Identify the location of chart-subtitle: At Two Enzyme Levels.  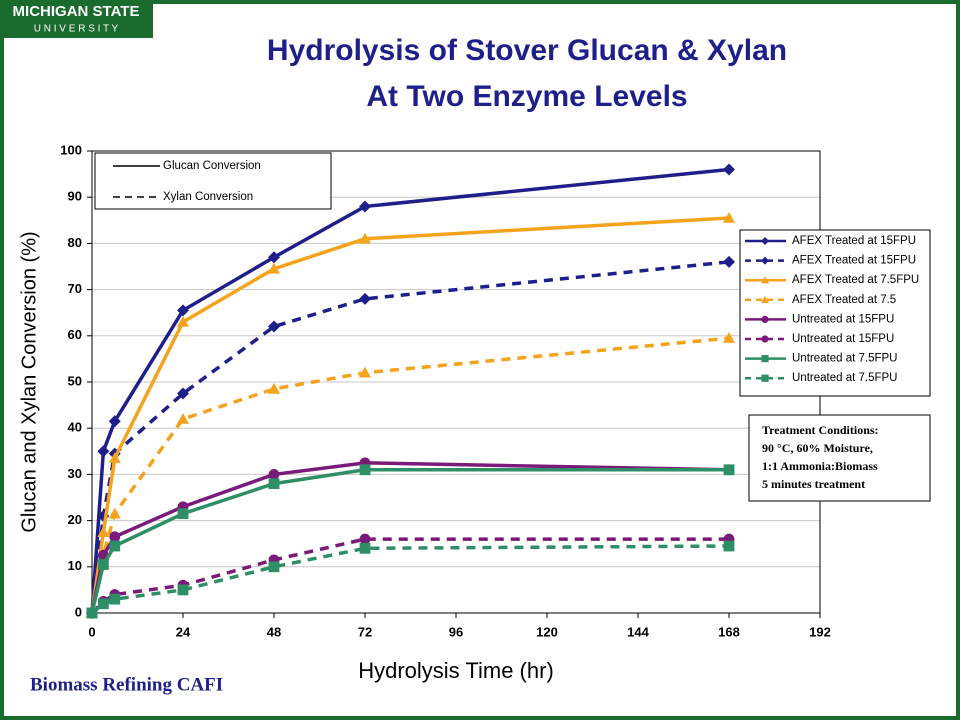
(526, 96).